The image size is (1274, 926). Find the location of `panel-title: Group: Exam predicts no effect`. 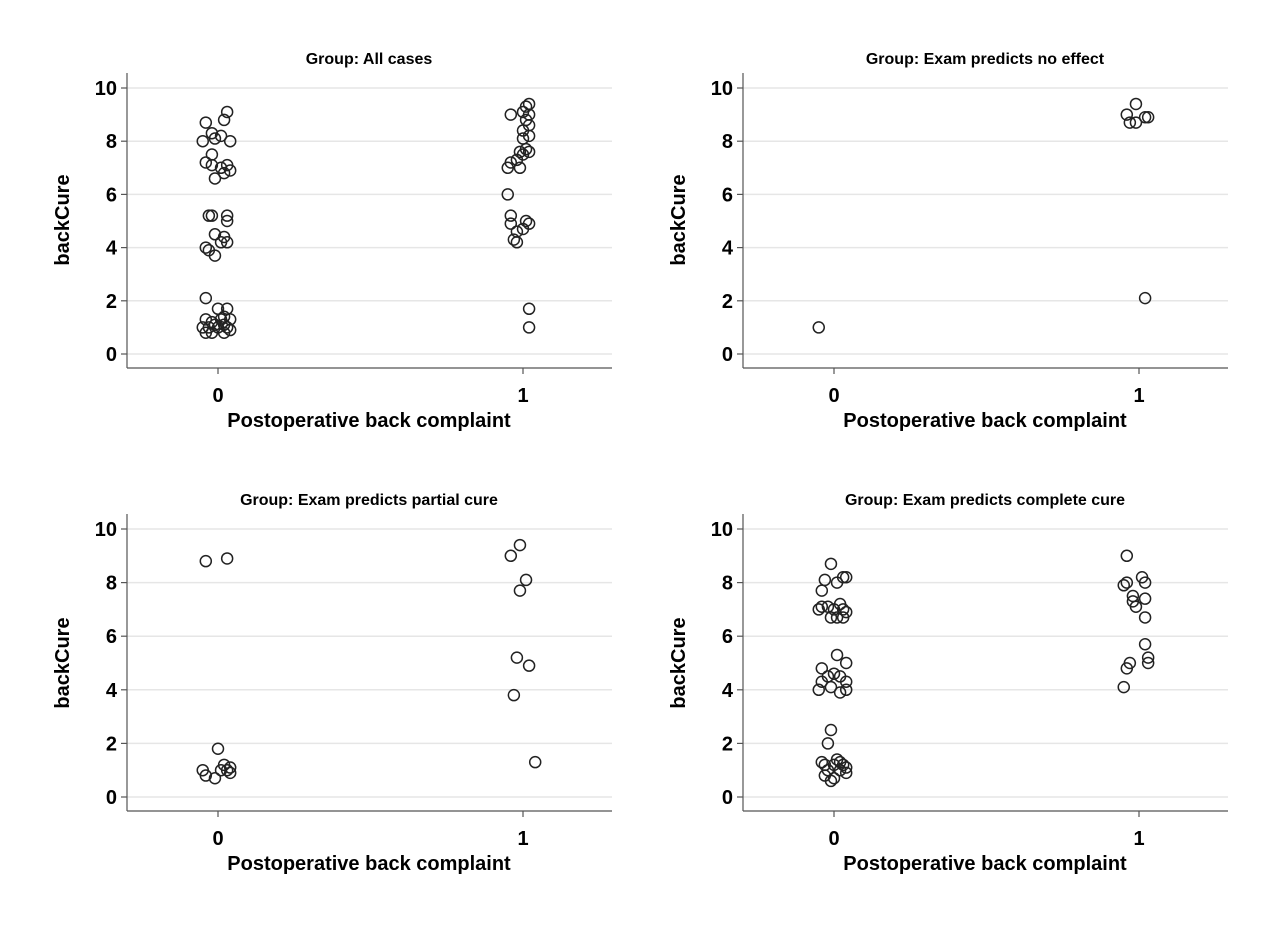

panel-title: Group: Exam predicts no effect is located at coordinates (985, 59).